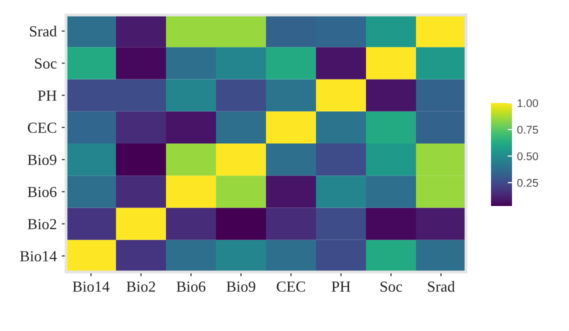 The image size is (569, 331). Describe the element at coordinates (141, 287) in the screenshot. I see `x-tick-label: Bio2` at that location.